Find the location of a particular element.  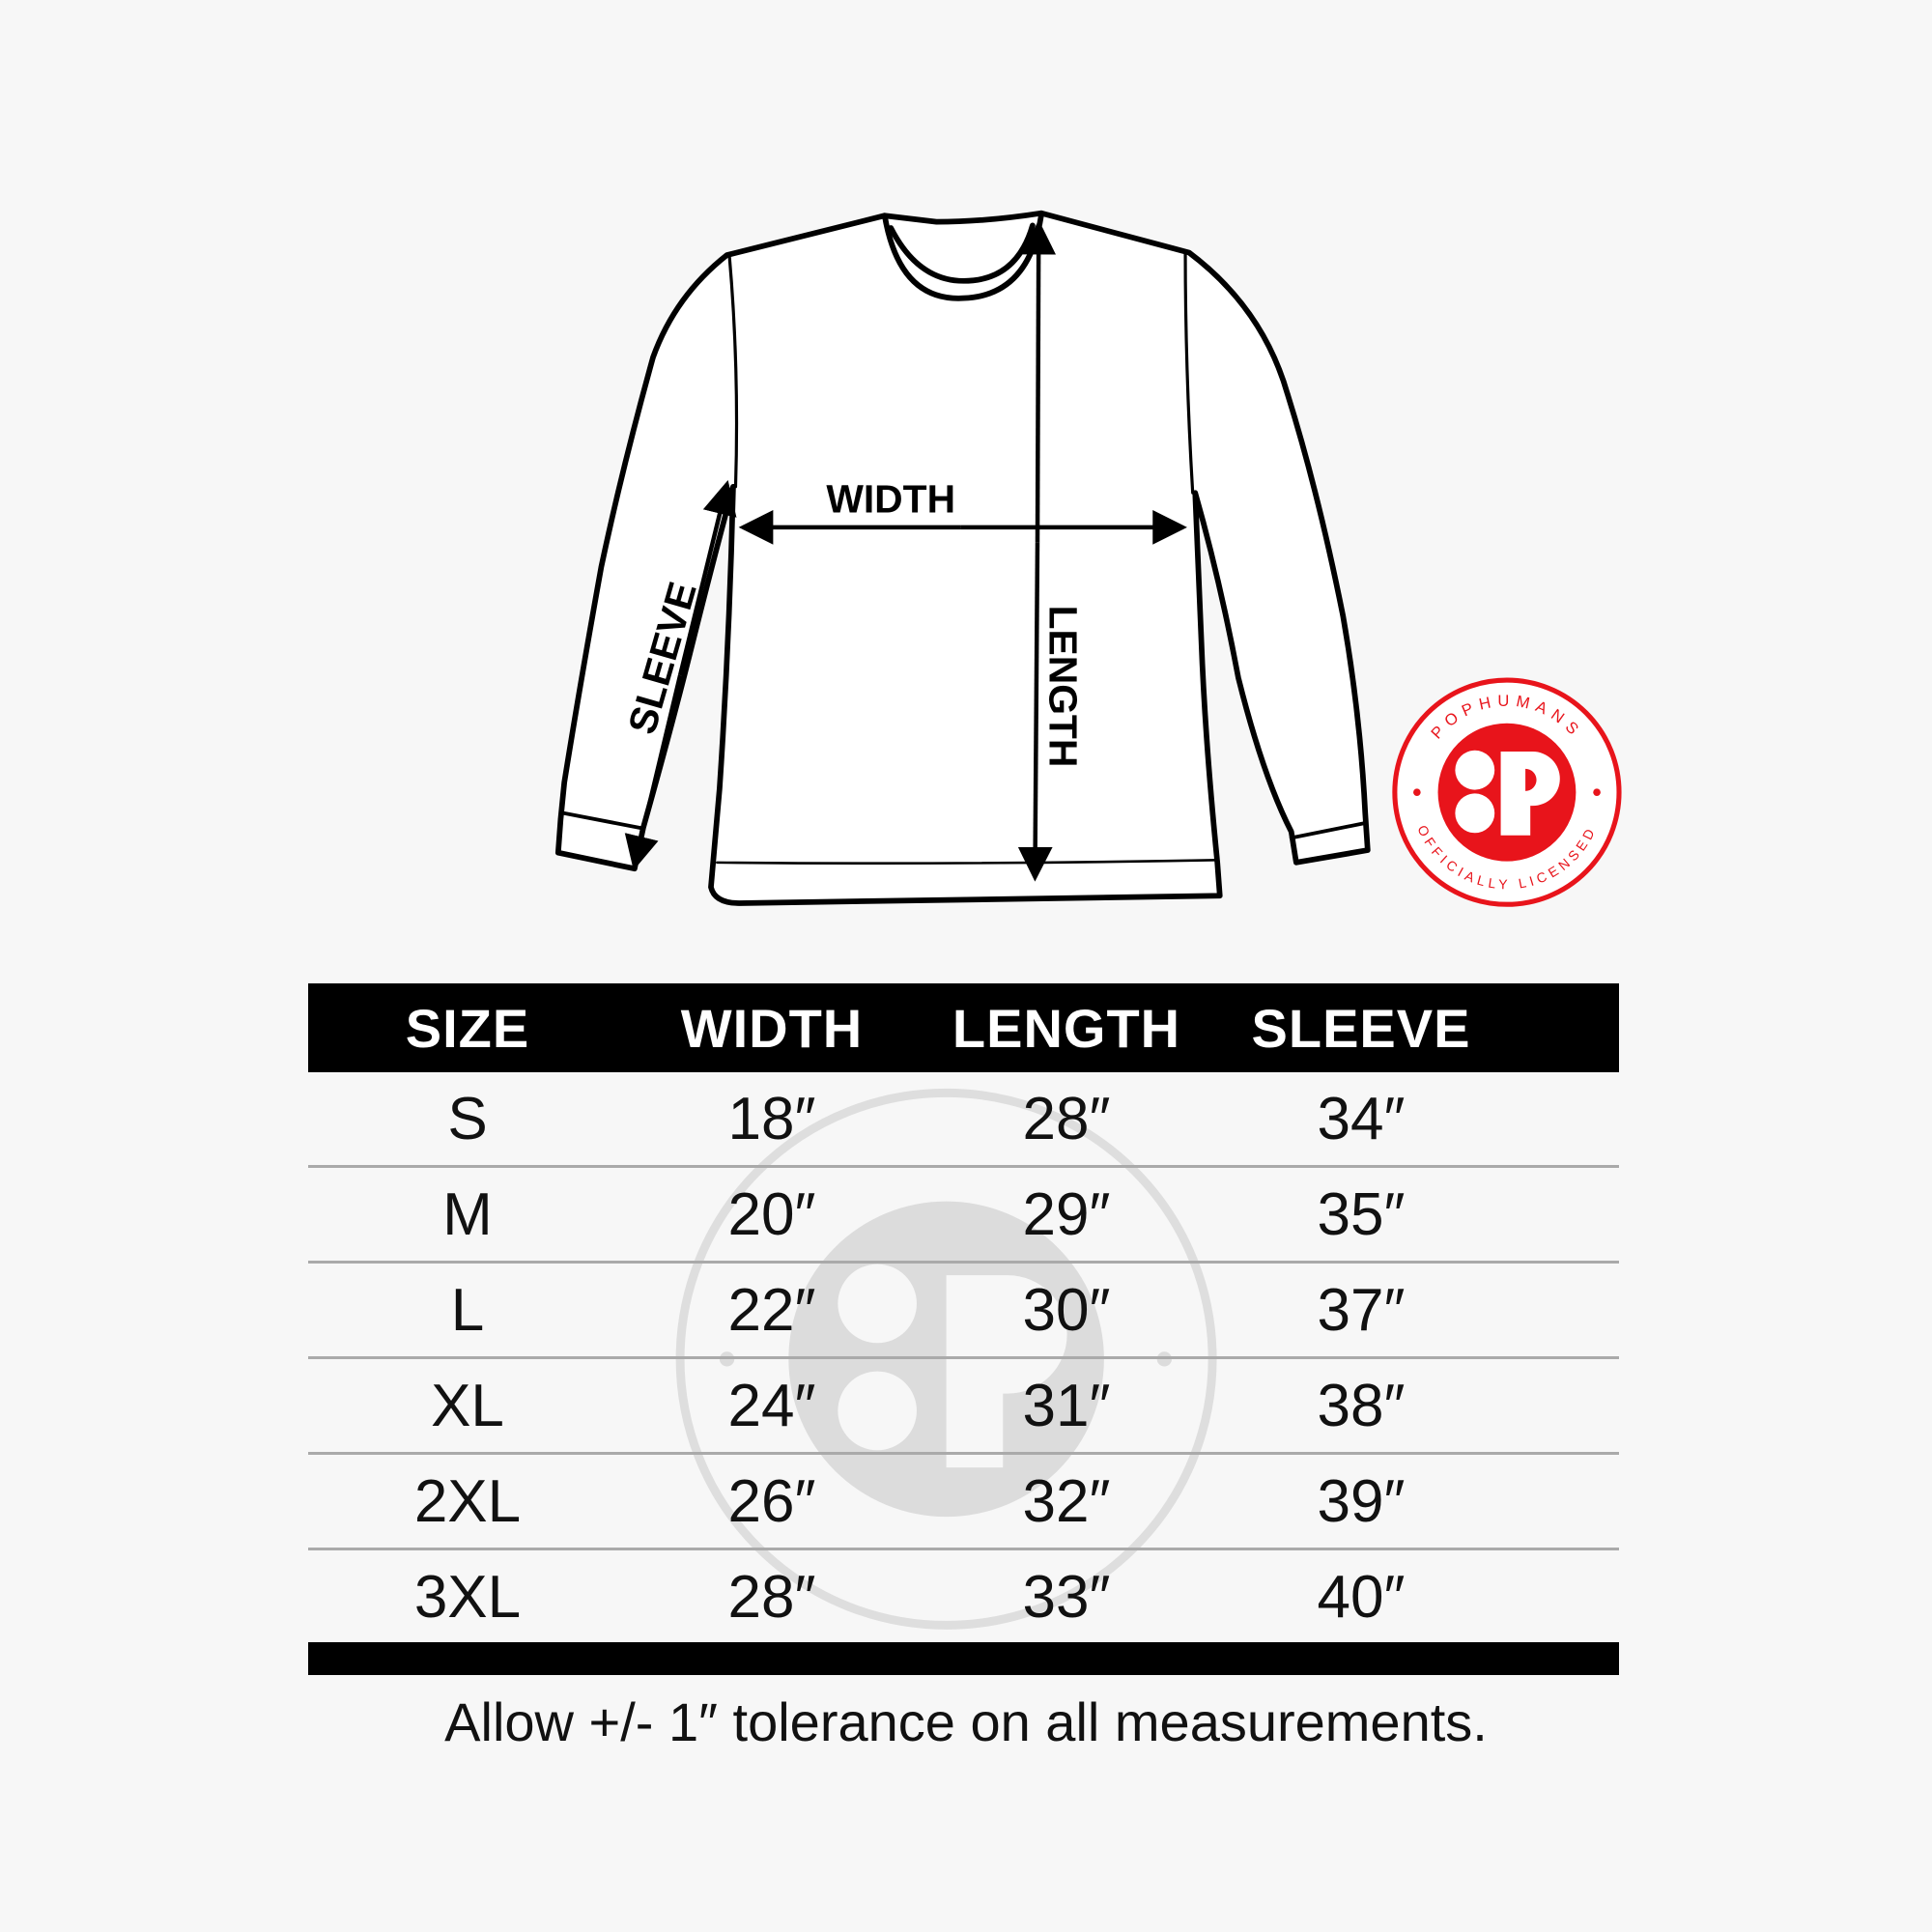

cell-width: 28″ is located at coordinates (771, 1597).